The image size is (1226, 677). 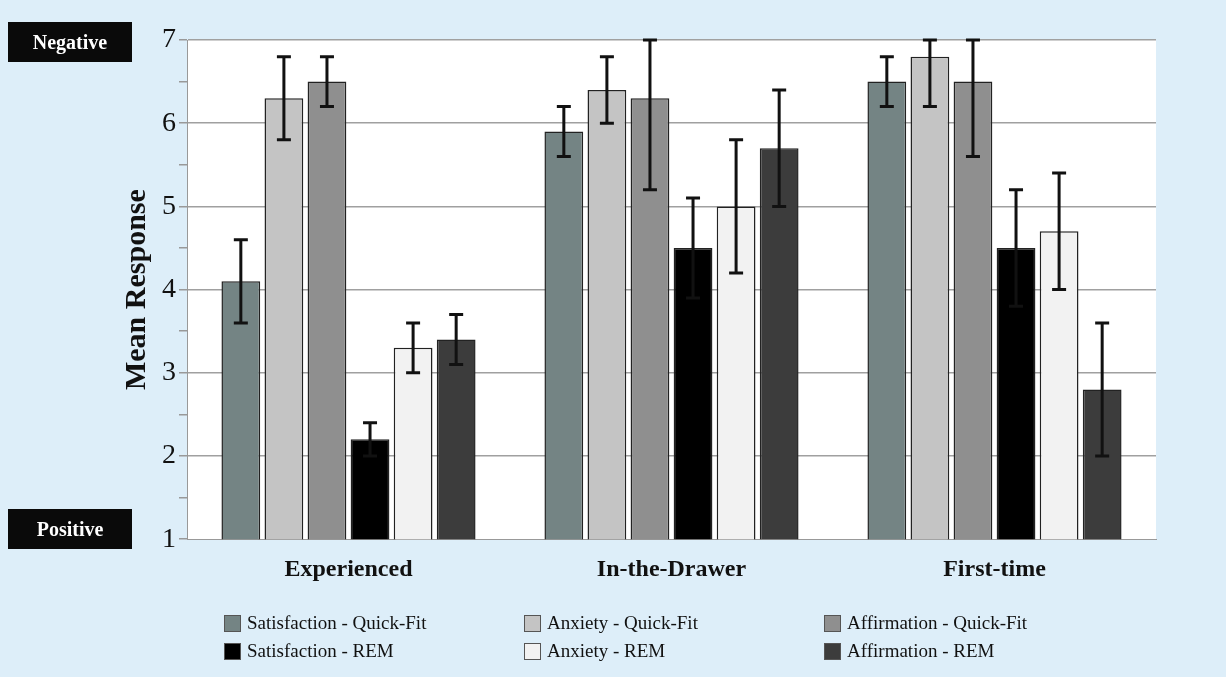 I want to click on y-tick-label: 1, so click(x=169, y=537).